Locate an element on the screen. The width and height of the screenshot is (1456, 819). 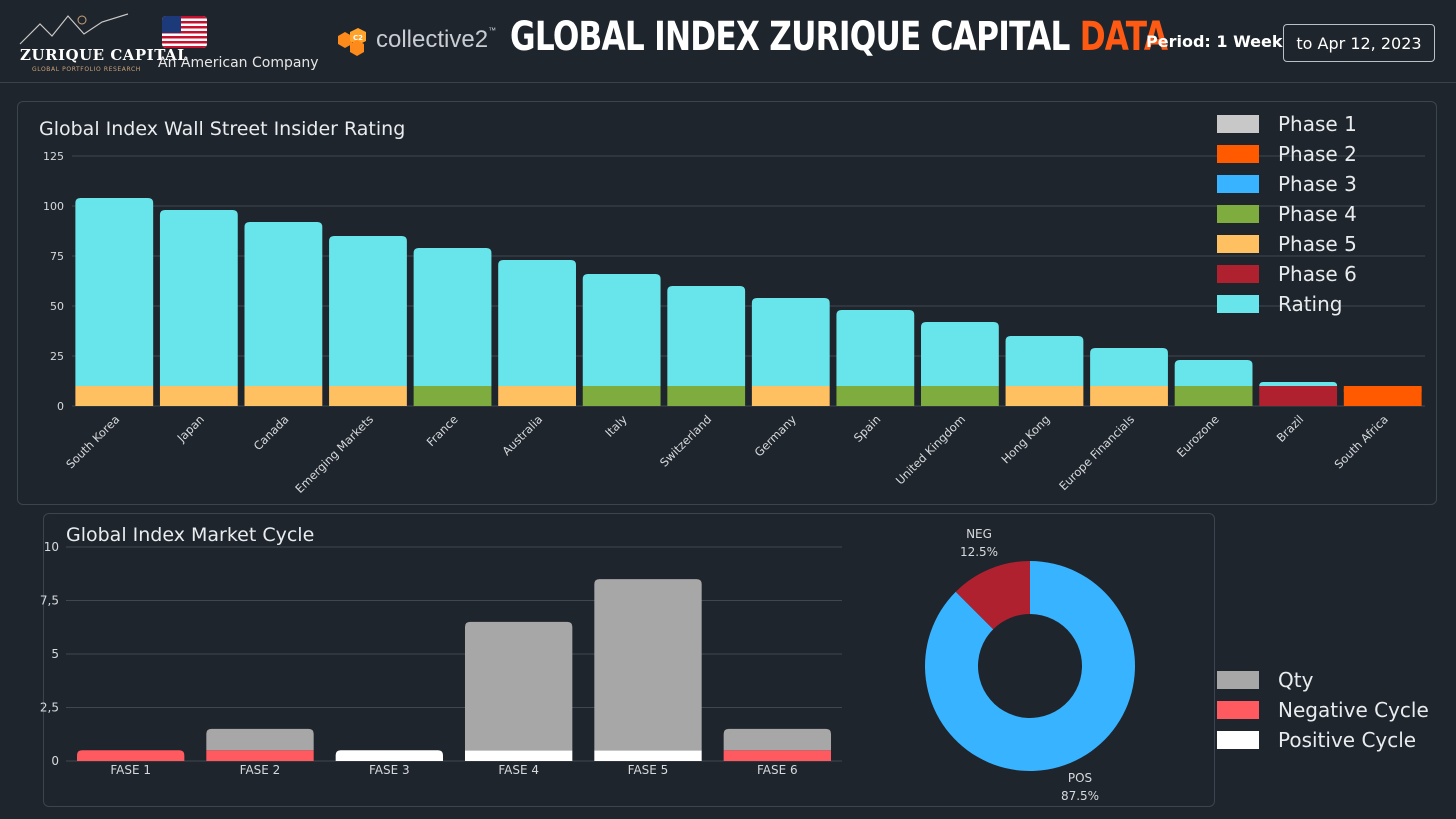
legend-label: Phase 2 is located at coordinates (1317, 154).